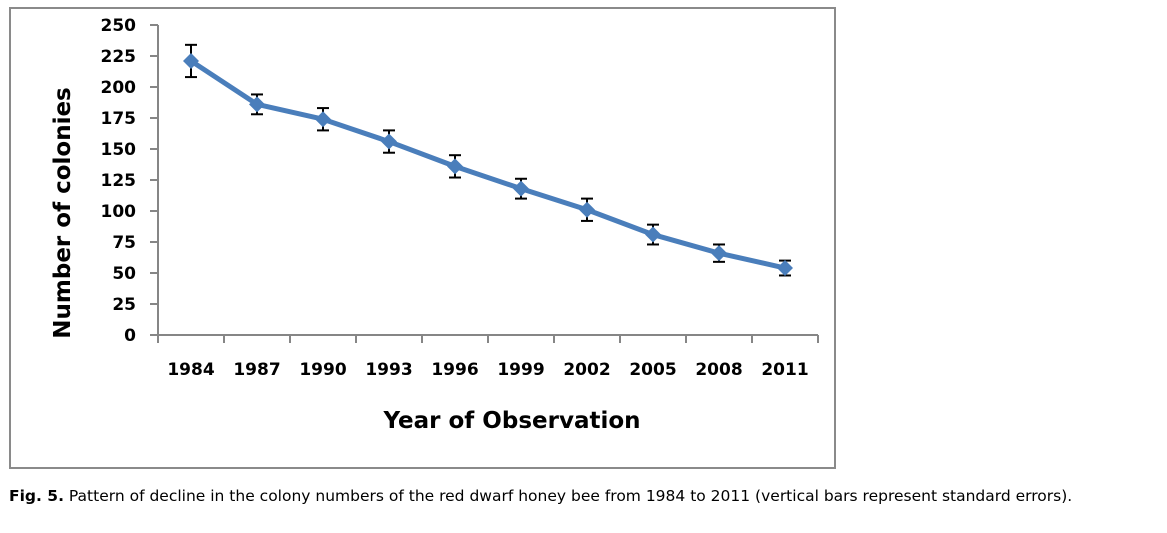 The height and width of the screenshot is (533, 1167). What do you see at coordinates (124, 305) in the screenshot?
I see `y-tick-label: 25` at bounding box center [124, 305].